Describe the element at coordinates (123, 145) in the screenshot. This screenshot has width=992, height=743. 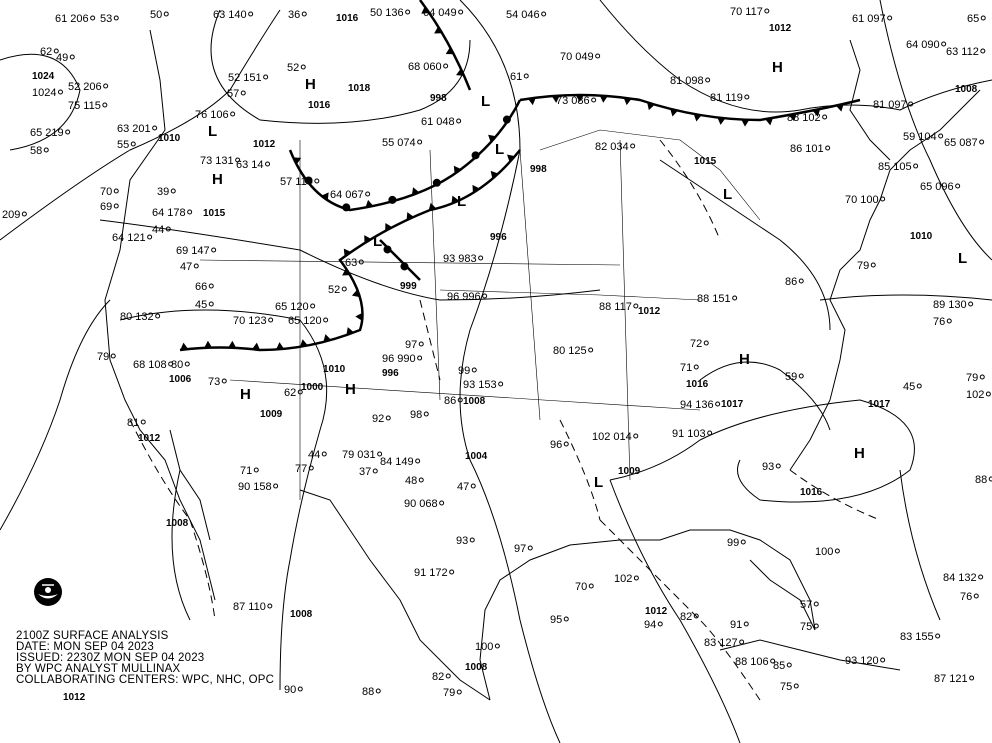
I see `station-value: 55` at that location.